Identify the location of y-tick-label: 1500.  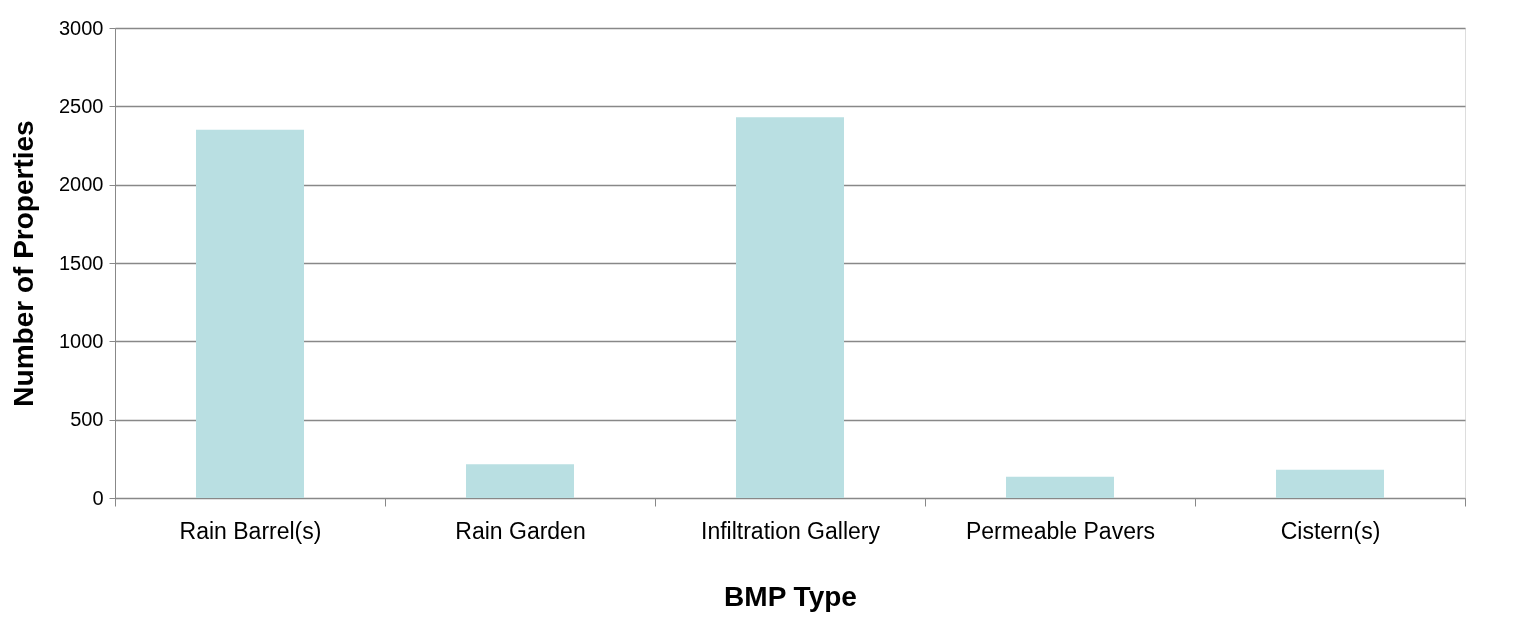
(81, 262).